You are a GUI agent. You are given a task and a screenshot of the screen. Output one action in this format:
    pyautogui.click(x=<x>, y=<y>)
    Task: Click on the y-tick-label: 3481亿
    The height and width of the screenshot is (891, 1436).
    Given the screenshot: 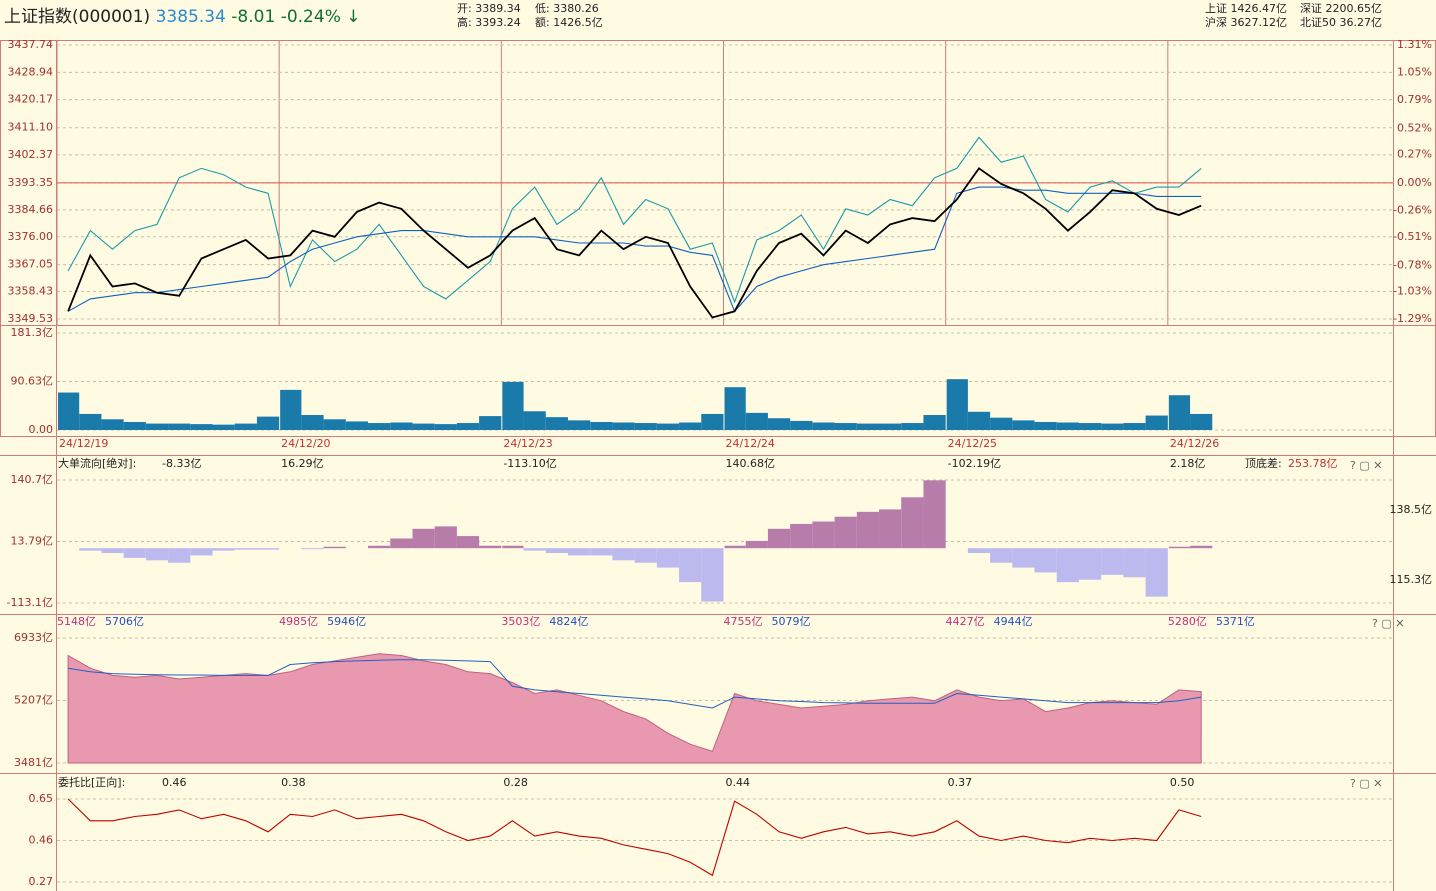 What is the action you would take?
    pyautogui.click(x=33, y=762)
    